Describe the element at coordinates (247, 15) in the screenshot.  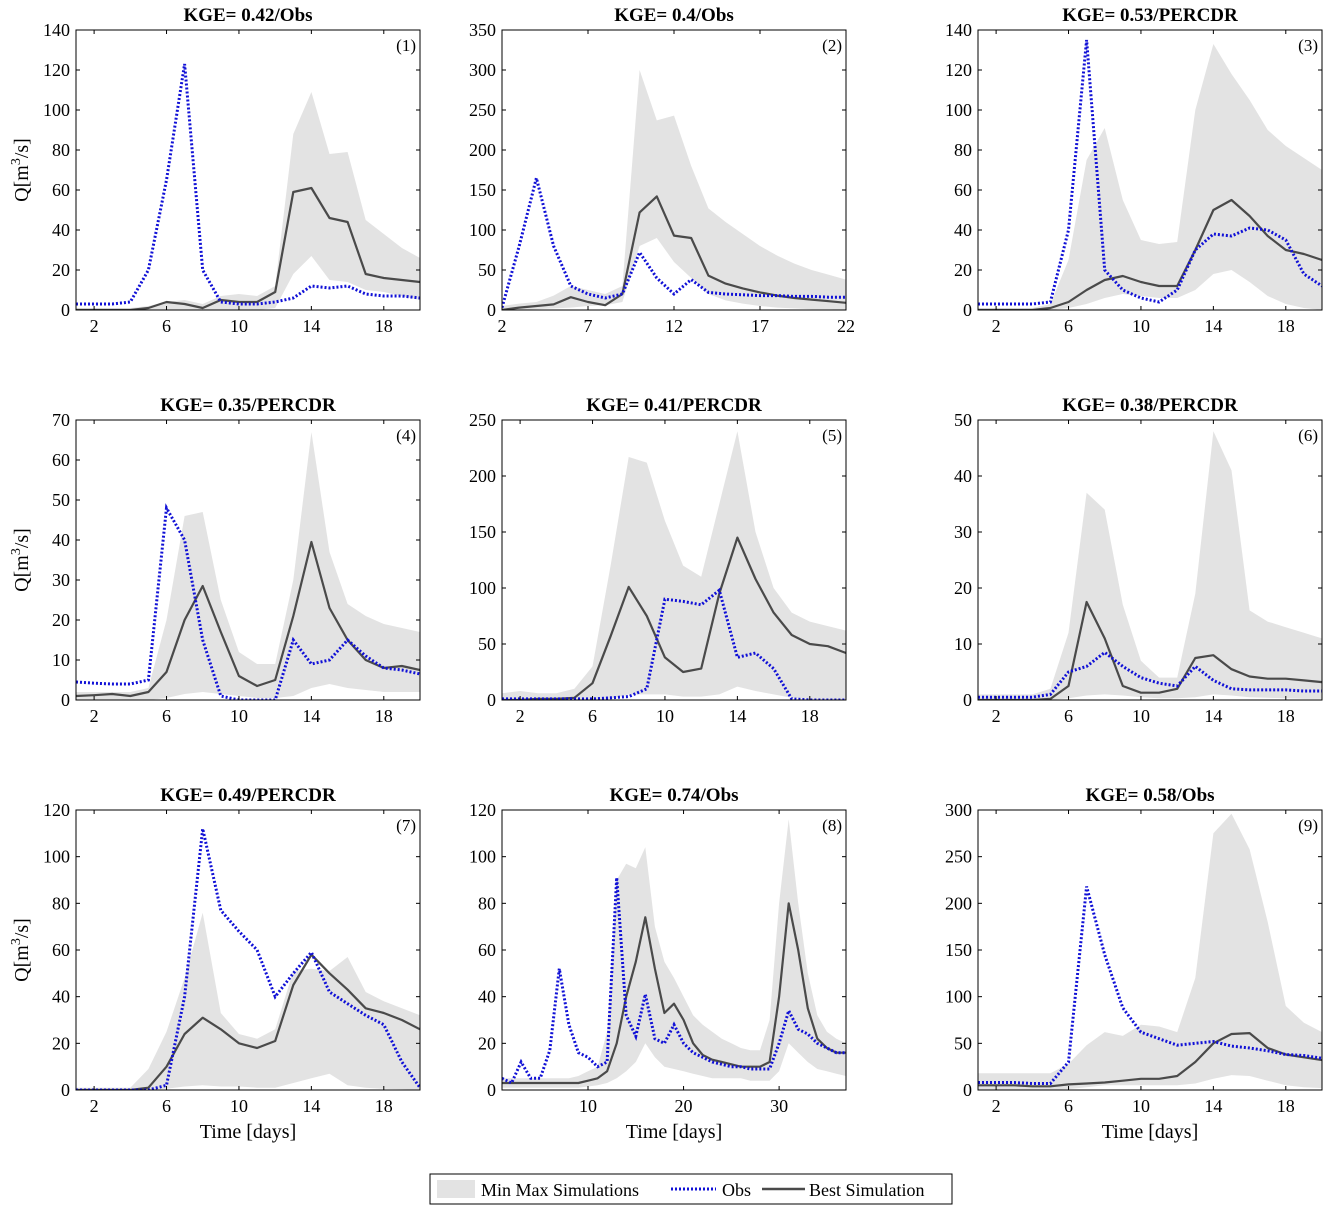
I see `subplot-title: KGE= 0.42/Obs` at that location.